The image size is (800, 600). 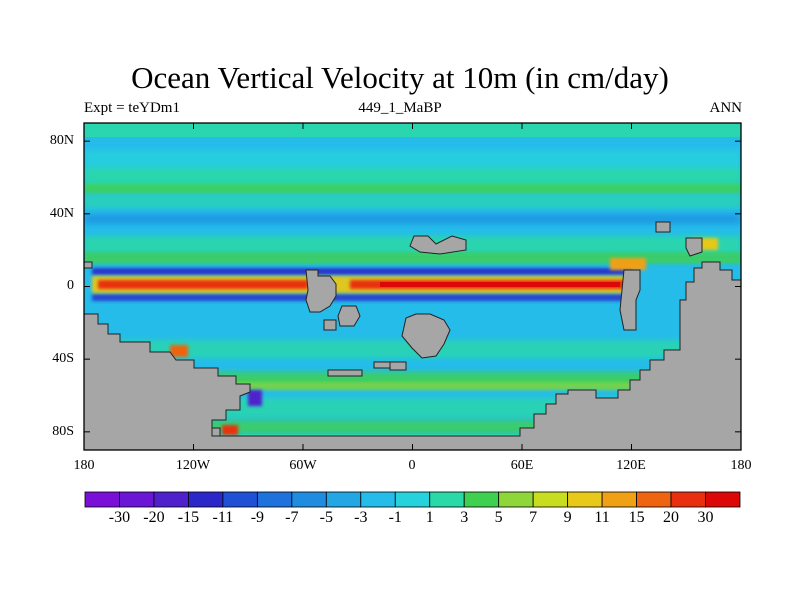 I want to click on colorbar-label: 11, so click(x=602, y=517).